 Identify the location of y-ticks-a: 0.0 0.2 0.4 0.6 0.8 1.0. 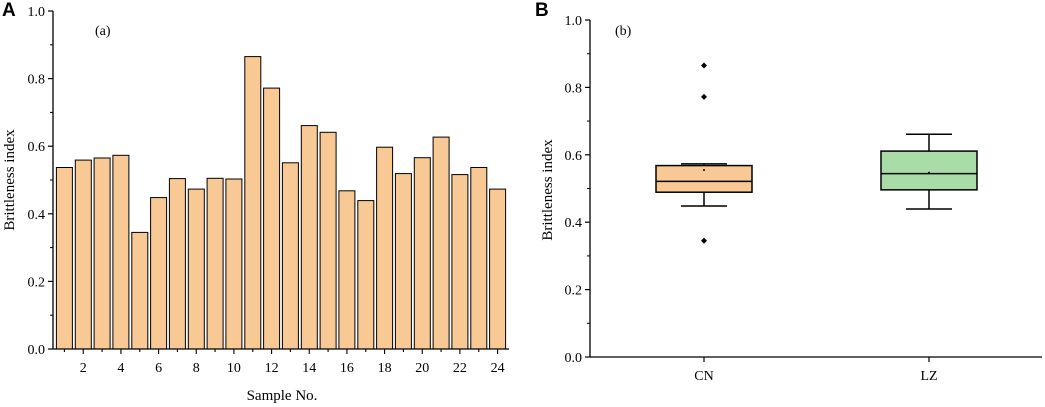
(40, 181).